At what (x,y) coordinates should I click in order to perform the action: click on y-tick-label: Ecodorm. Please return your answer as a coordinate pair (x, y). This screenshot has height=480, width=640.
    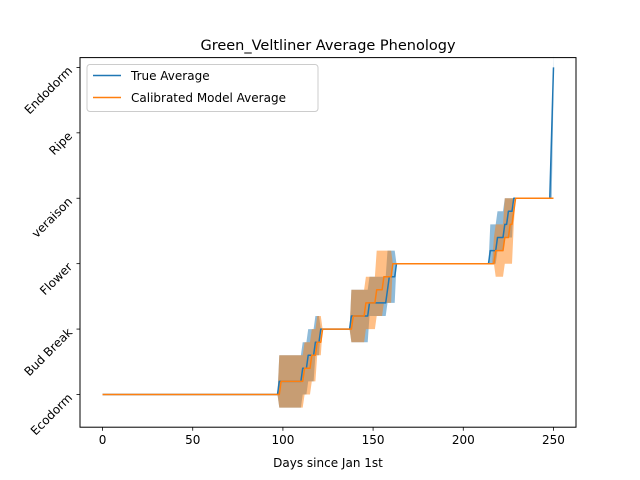
    Looking at the image, I should click on (51, 414).